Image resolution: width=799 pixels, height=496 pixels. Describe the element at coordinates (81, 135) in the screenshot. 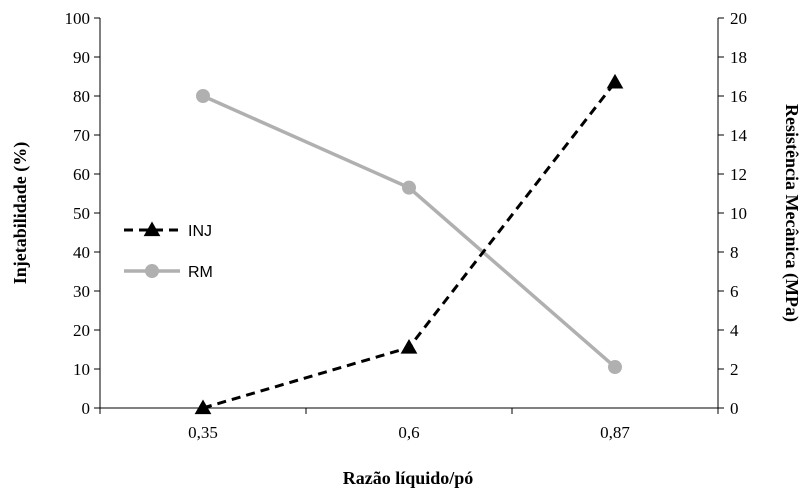

I see `y-tick-label: 70` at that location.